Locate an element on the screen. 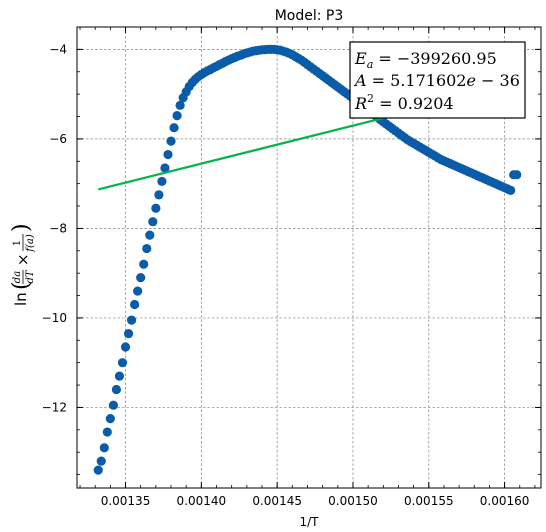 This screenshot has height=532, width=546. y-label-paren-left: ( is located at coordinates (21, 285).